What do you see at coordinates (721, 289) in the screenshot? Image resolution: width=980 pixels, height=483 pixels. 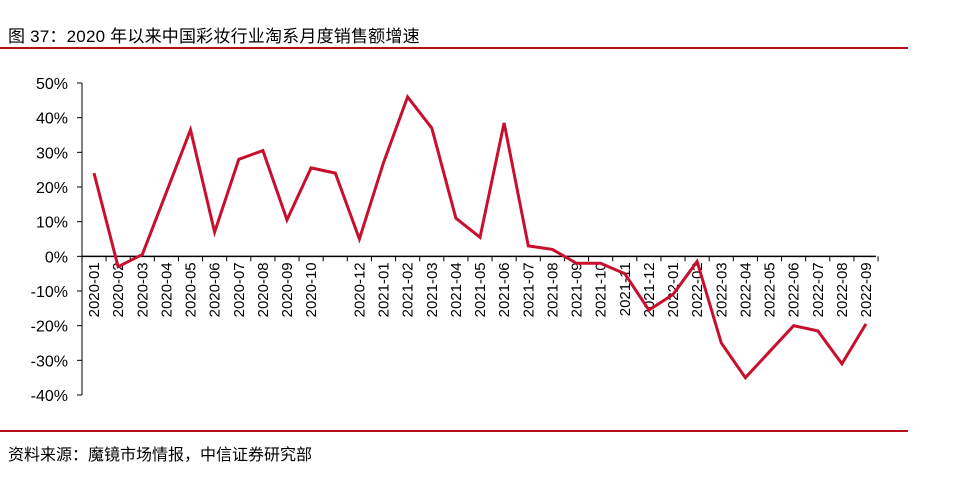 I see `x-tick-label: 2022-03` at bounding box center [721, 289].